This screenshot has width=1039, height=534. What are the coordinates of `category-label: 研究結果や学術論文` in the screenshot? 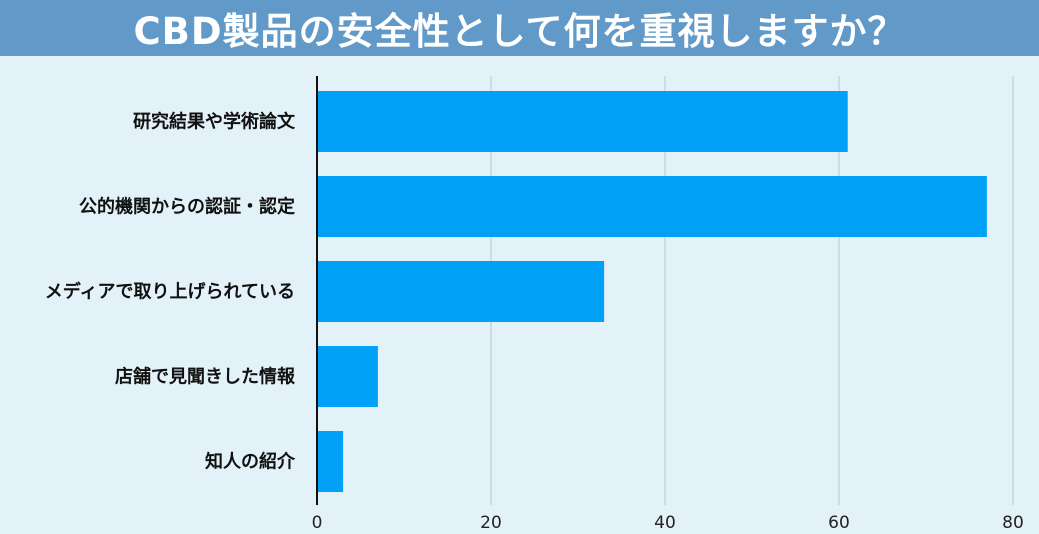 It's located at (214, 122).